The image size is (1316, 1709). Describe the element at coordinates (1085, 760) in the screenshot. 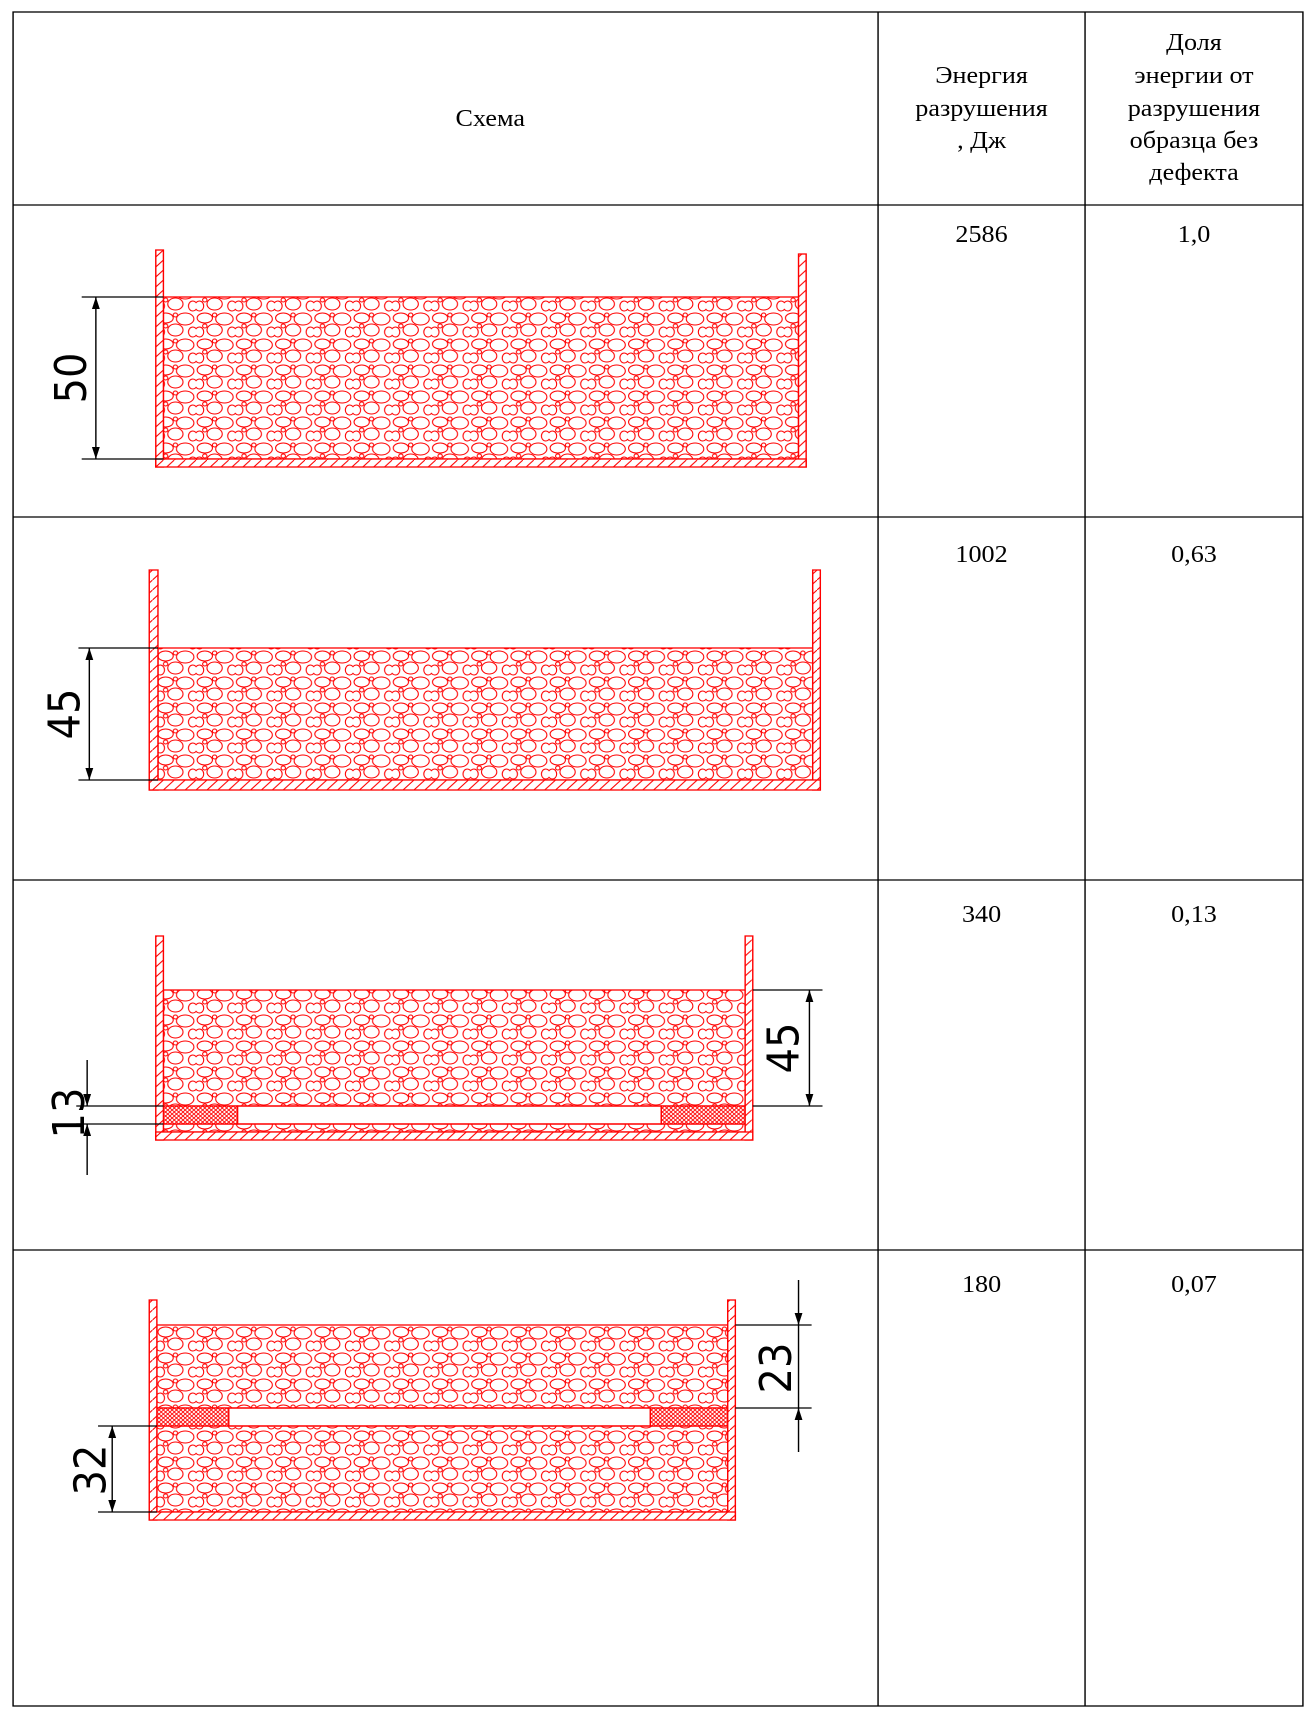

I see `values: 2586 1,0 1002 0,63 340 0,13 180 0,07` at that location.